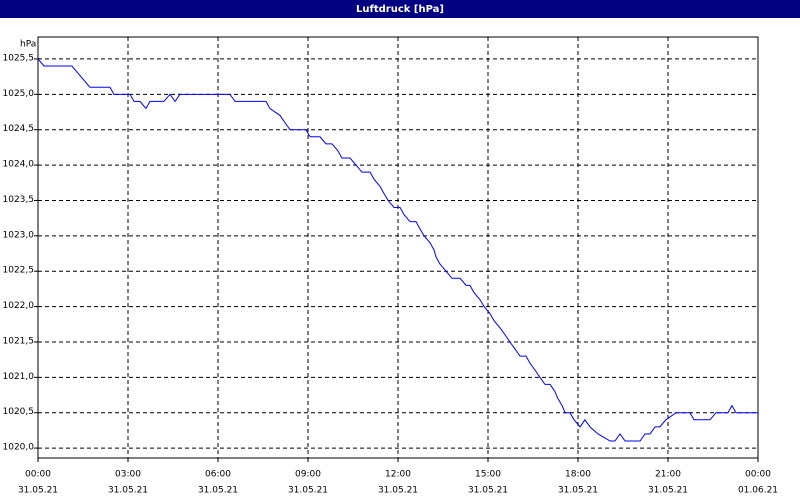 The width and height of the screenshot is (800, 500). I want to click on y-tick-label: 1023,0, so click(19, 235).